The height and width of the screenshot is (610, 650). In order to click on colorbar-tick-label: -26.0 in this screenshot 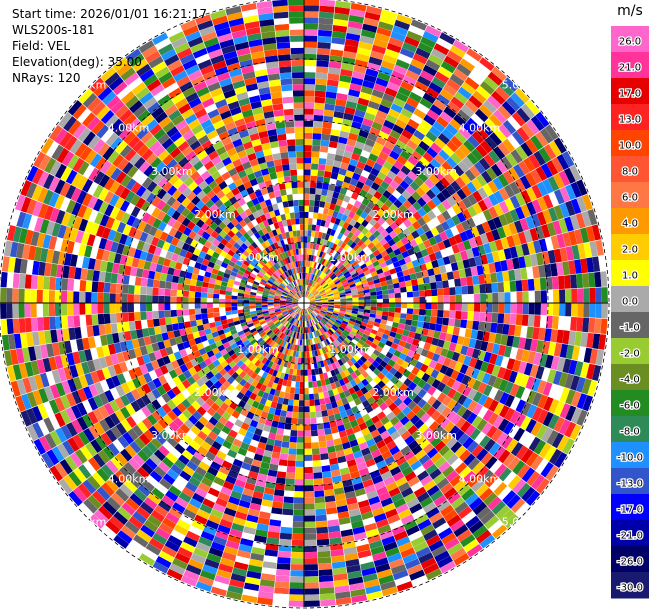, I will do `click(630, 561)`.